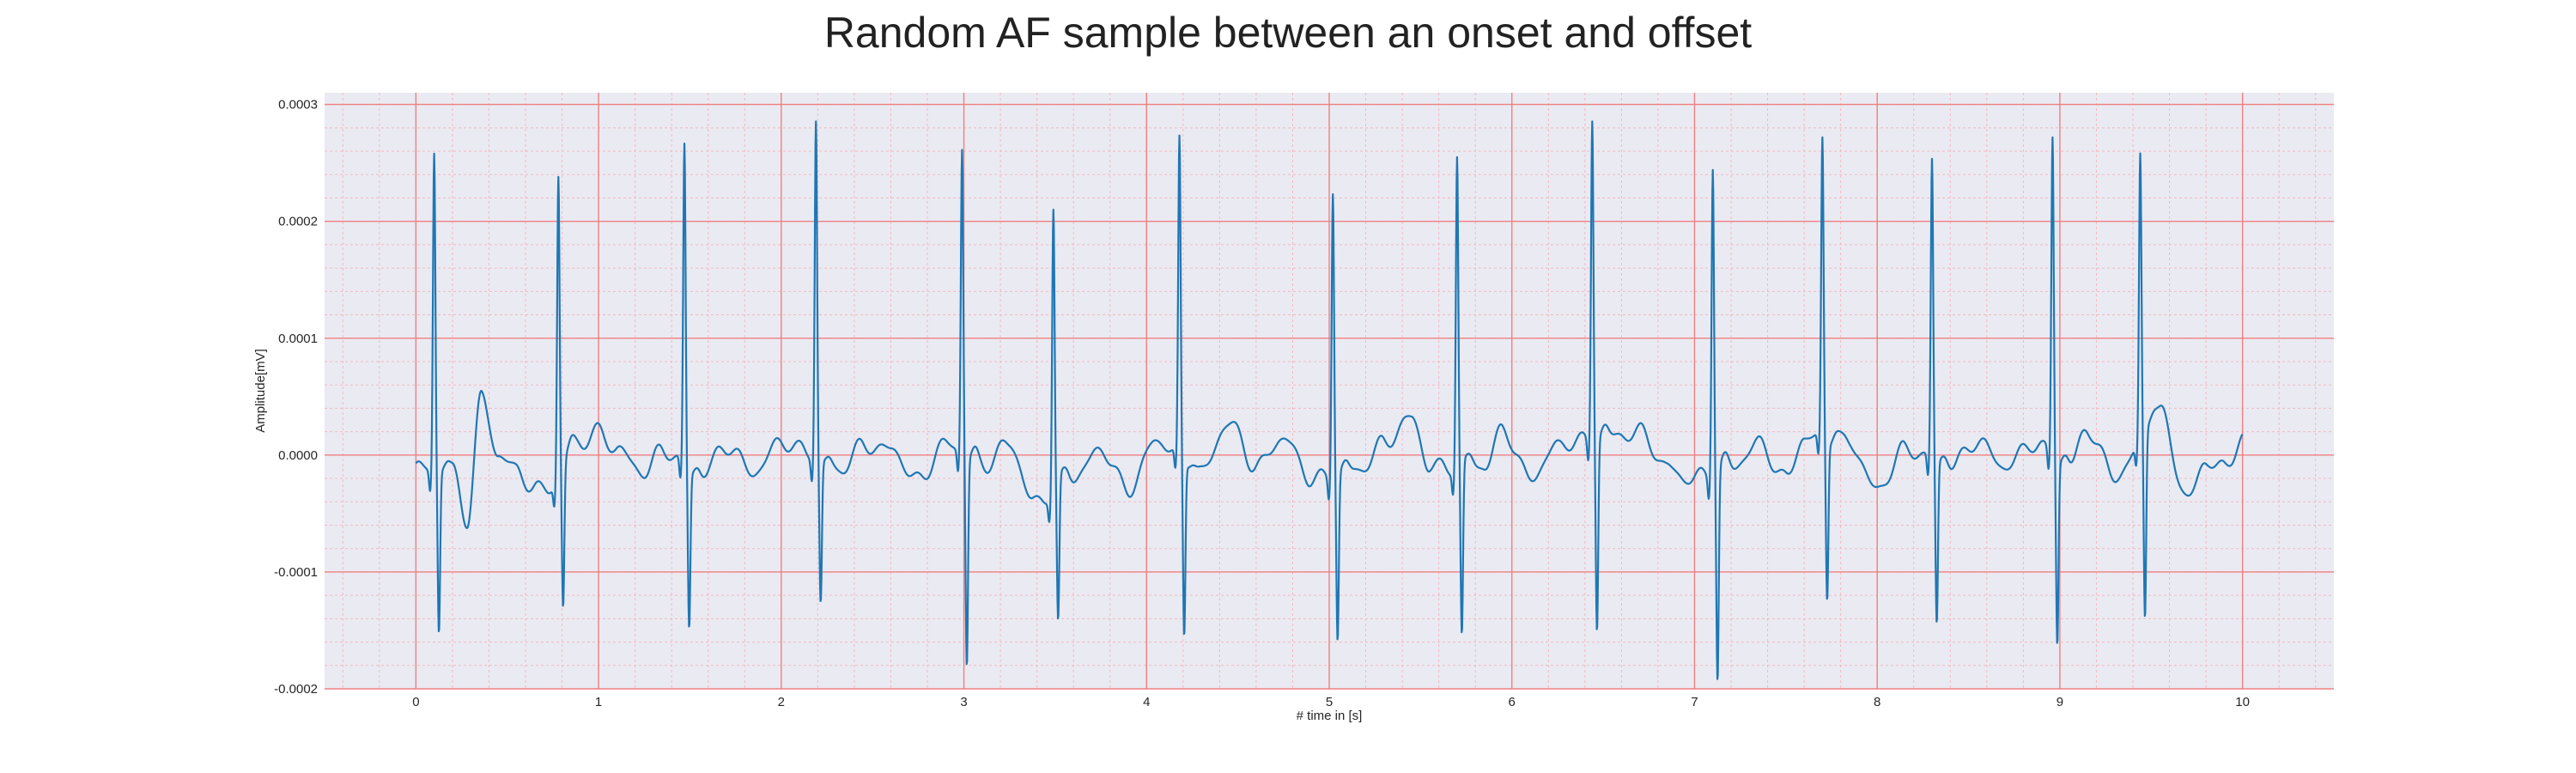 This screenshot has width=2576, height=773. Describe the element at coordinates (298, 105) in the screenshot. I see `y-tick-label: 0.0003` at that location.